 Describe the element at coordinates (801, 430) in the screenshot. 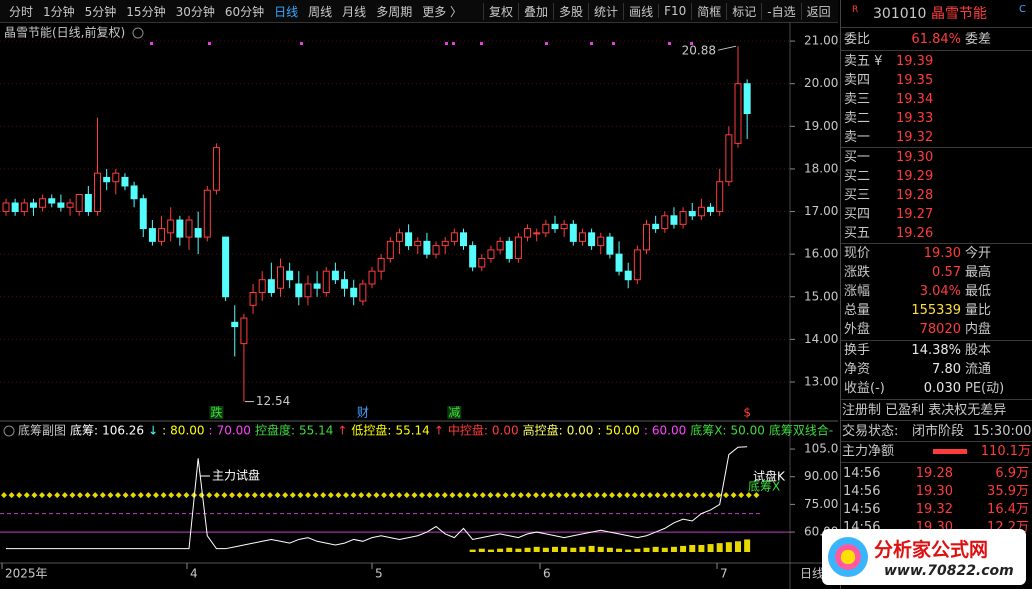

I see `indicator-name: 底筹双线合-` at that location.